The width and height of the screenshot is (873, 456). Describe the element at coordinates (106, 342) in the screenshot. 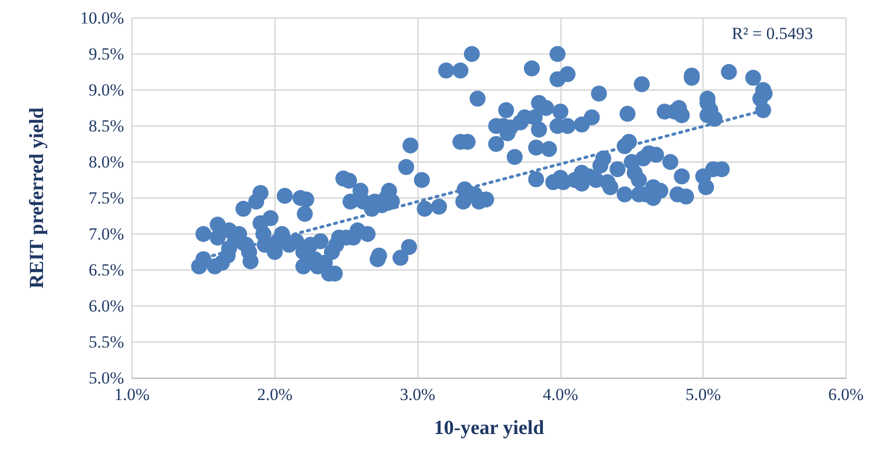

I see `y-tick-label: 5.5%` at that location.